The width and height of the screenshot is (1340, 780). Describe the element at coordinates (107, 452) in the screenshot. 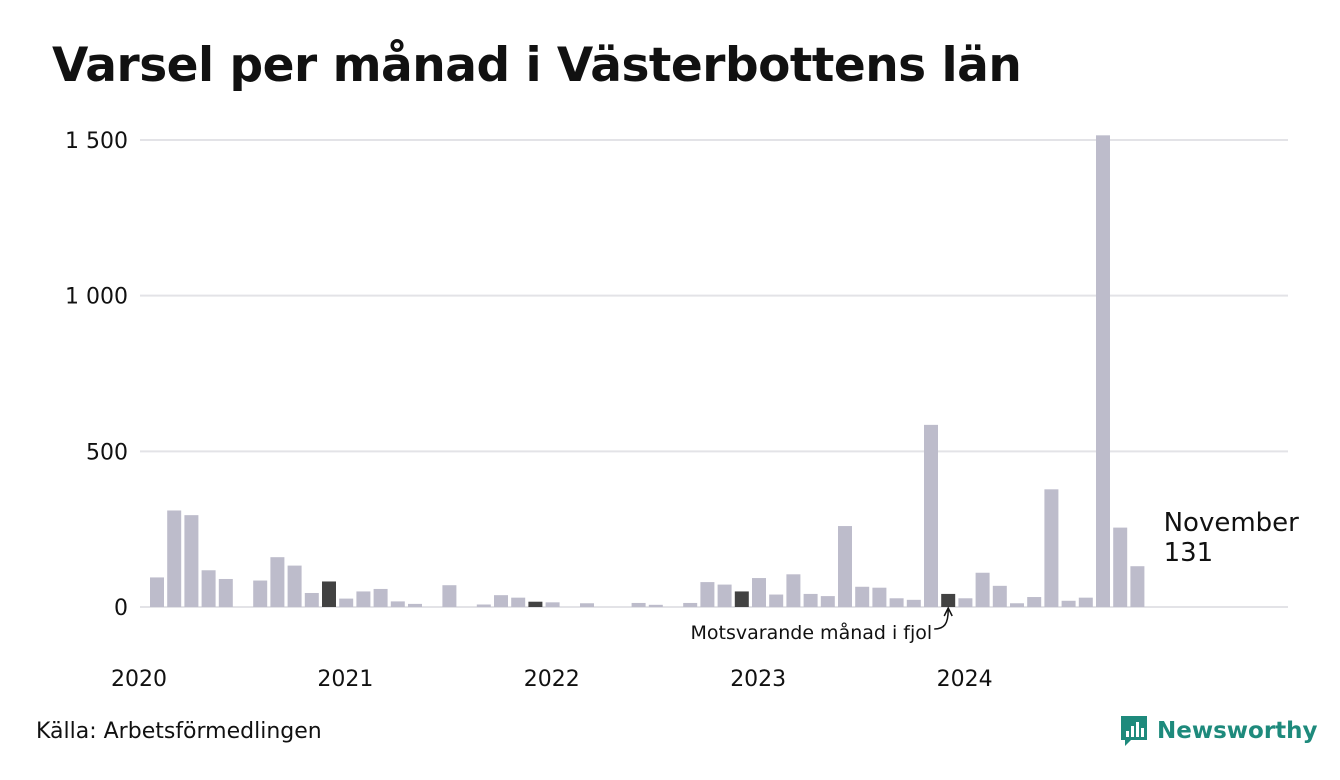

I see `y-tick-label: 500` at that location.